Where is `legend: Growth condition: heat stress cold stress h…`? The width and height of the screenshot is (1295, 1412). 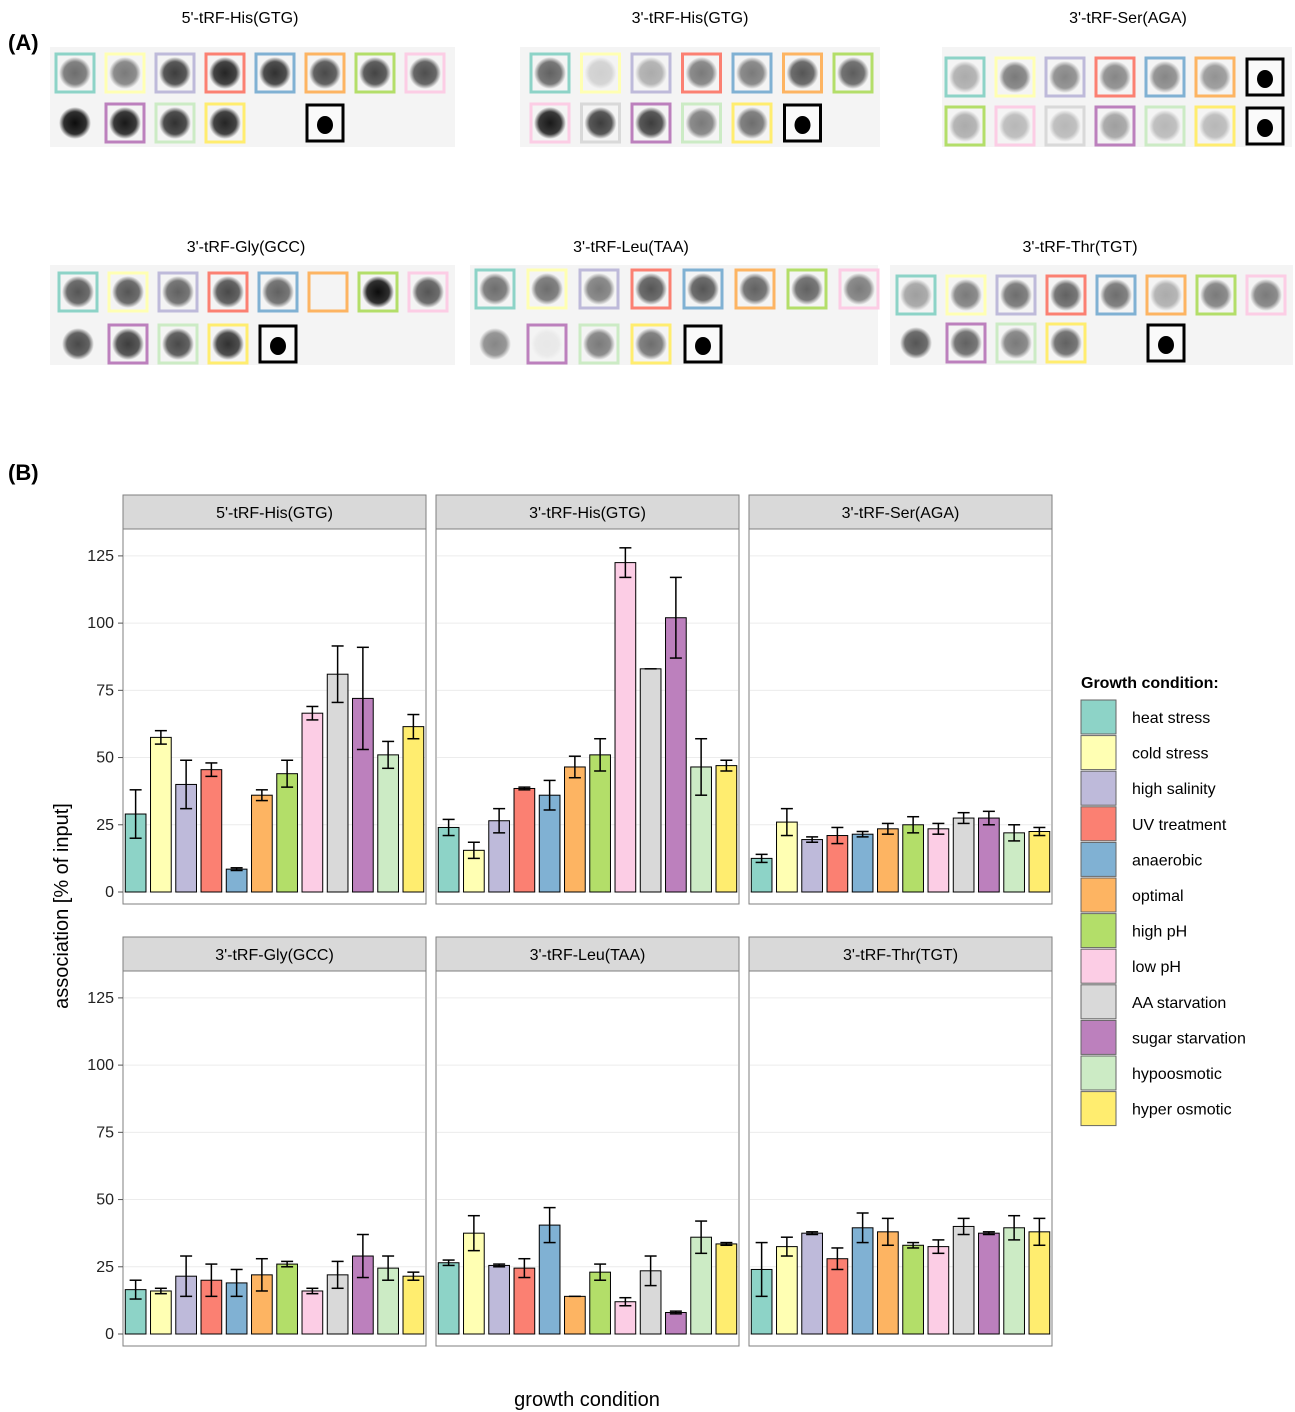 legend: Growth condition: heat stress cold stress h… is located at coordinates (1163, 901).